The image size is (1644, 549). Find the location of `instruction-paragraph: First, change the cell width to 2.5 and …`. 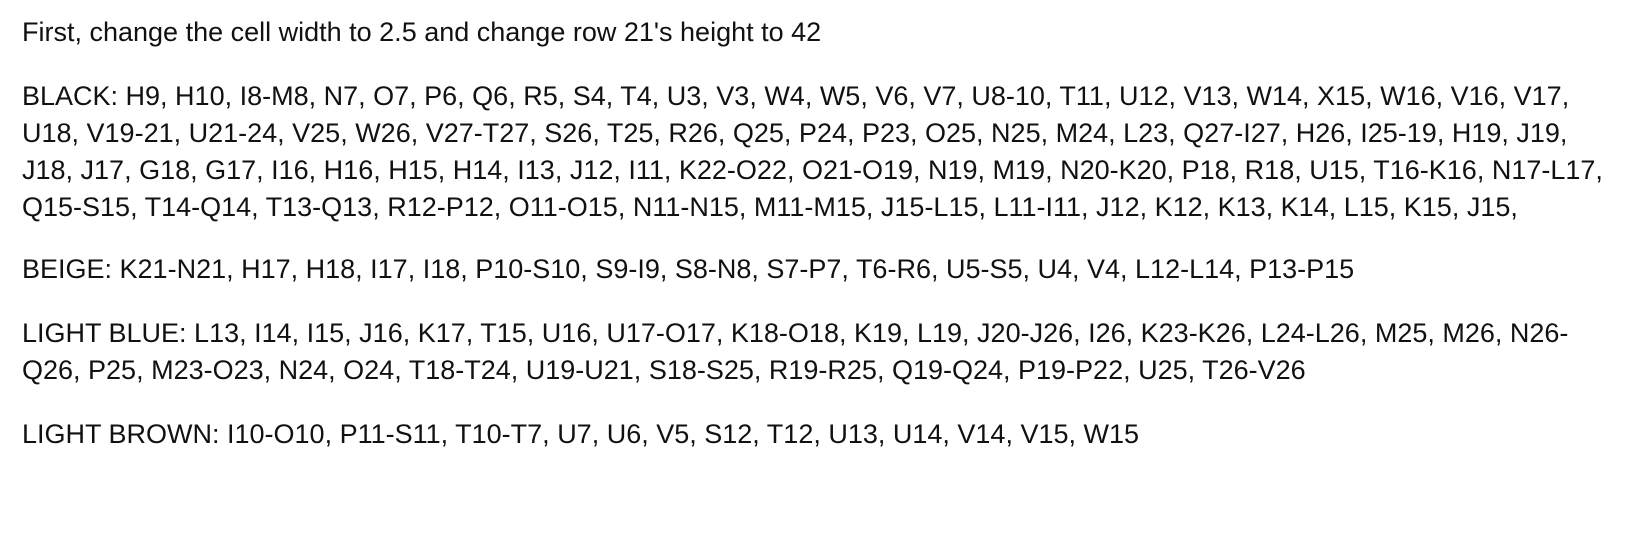

instruction-paragraph: First, change the cell width to 2.5 and … is located at coordinates (422, 32).